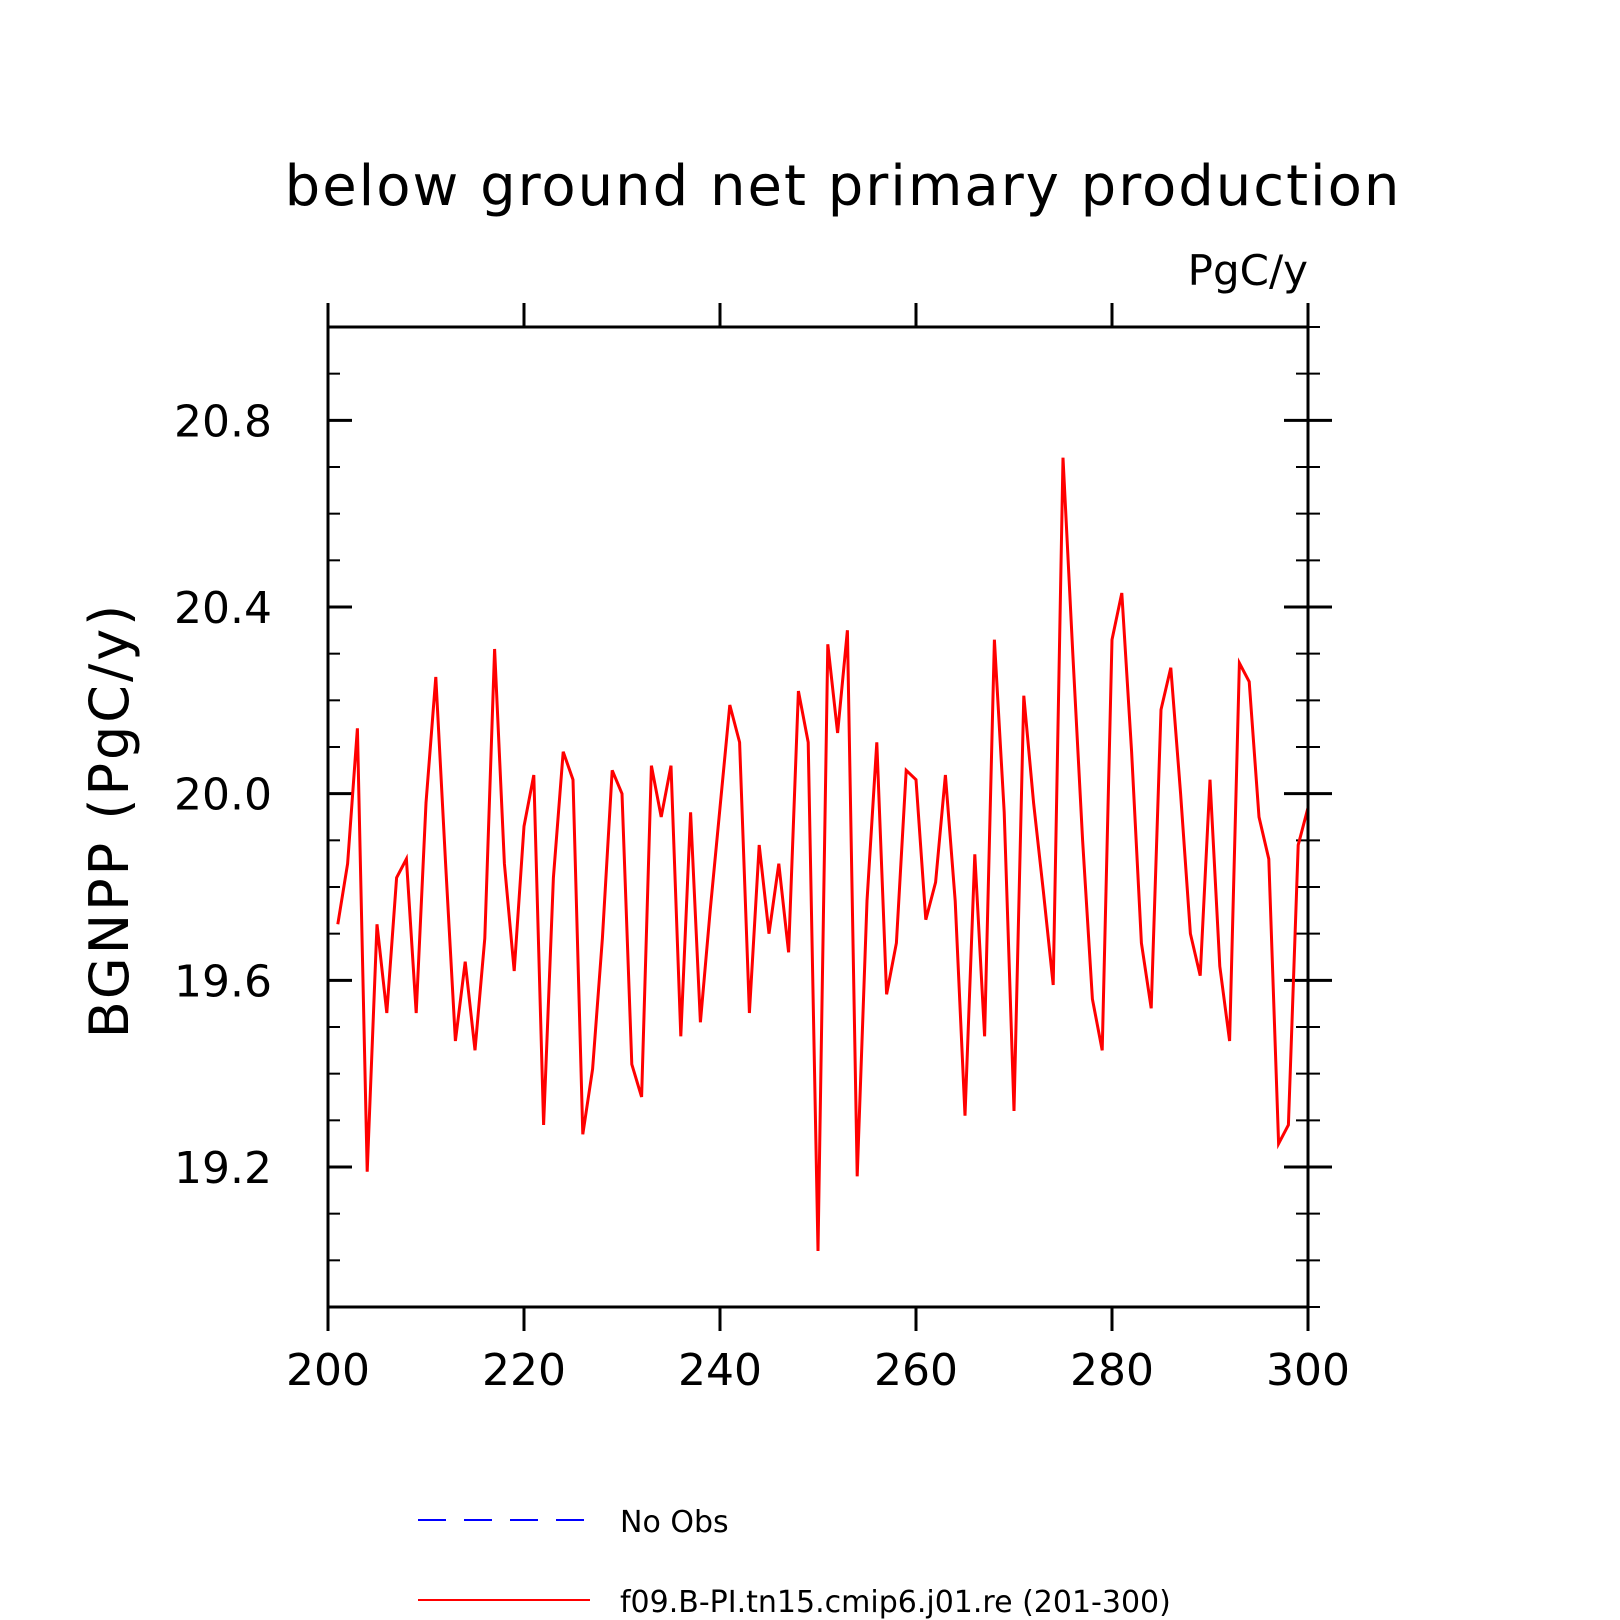 This screenshot has width=1620, height=1620. What do you see at coordinates (223, 795) in the screenshot?
I see `y-tick-label: 20.0` at bounding box center [223, 795].